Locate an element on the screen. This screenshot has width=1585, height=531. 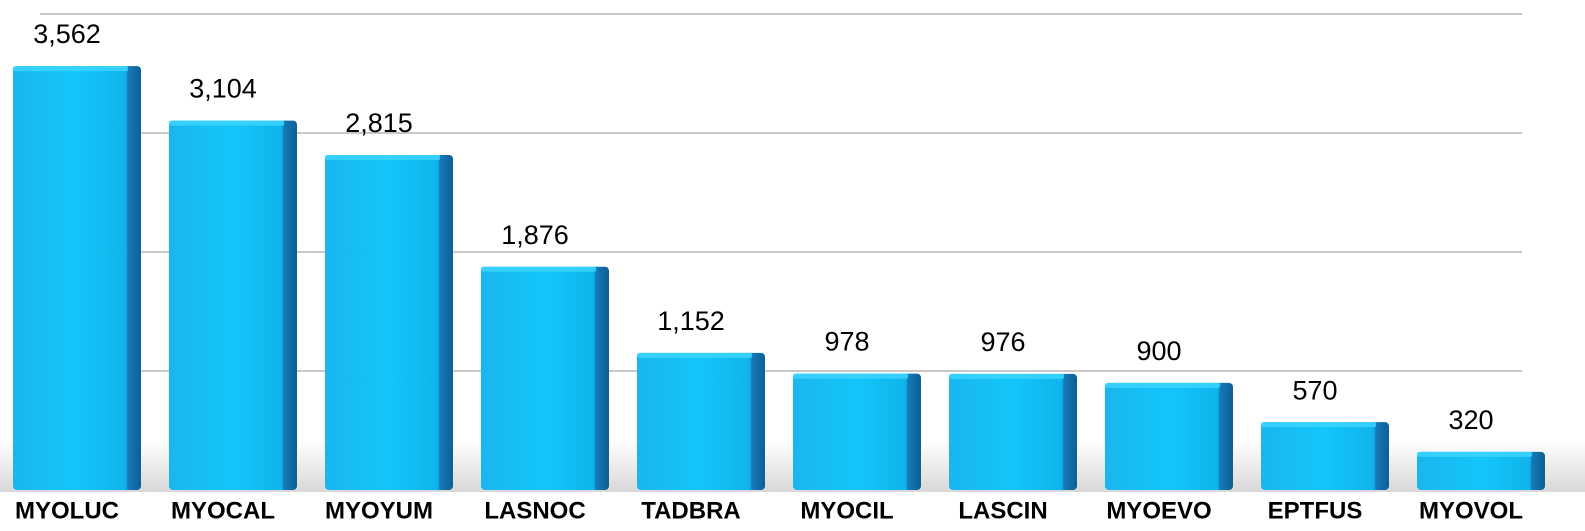
value-label: 3,562 is located at coordinates (67, 34).